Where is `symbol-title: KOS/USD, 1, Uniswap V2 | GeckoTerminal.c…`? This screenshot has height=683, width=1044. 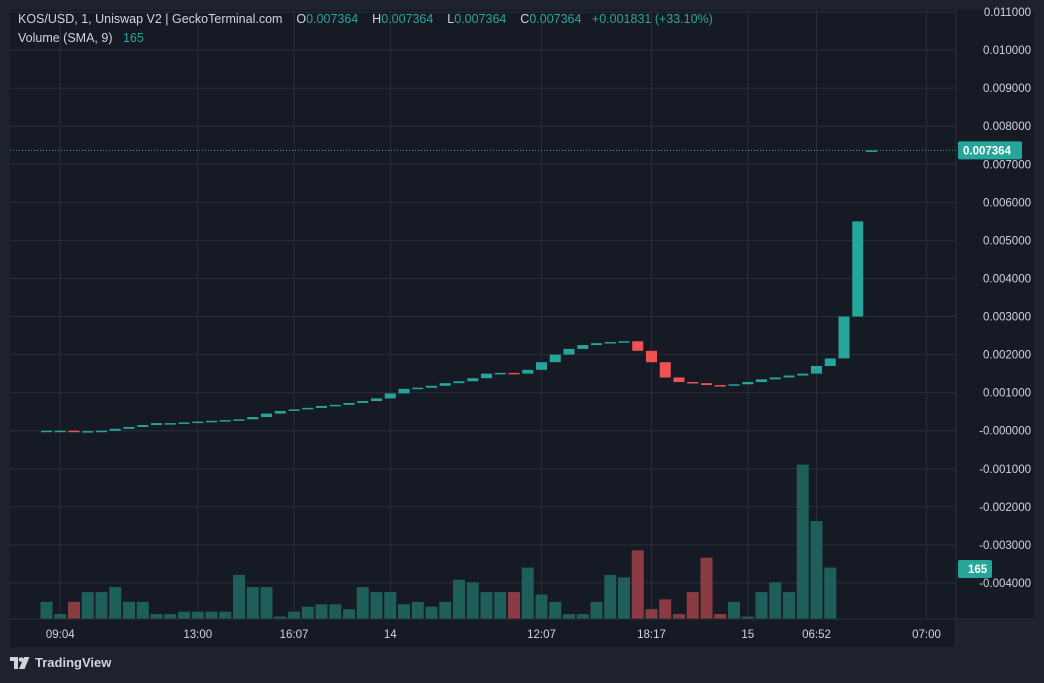 symbol-title: KOS/USD, 1, Uniswap V2 | GeckoTerminal.c… is located at coordinates (150, 19).